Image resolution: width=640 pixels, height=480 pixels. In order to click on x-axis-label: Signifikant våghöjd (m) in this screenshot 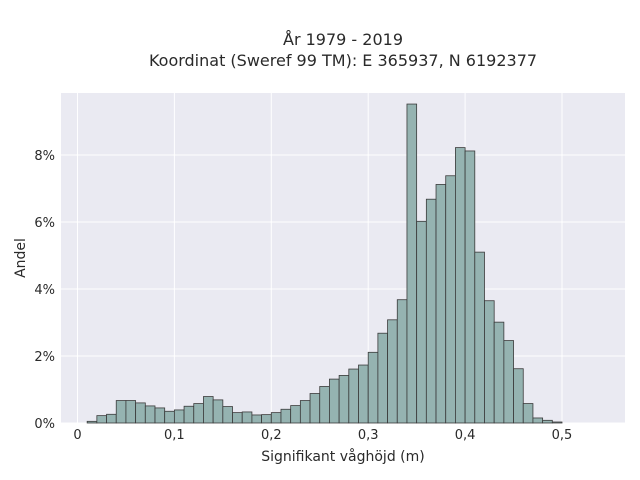, I will do `click(342, 456)`.